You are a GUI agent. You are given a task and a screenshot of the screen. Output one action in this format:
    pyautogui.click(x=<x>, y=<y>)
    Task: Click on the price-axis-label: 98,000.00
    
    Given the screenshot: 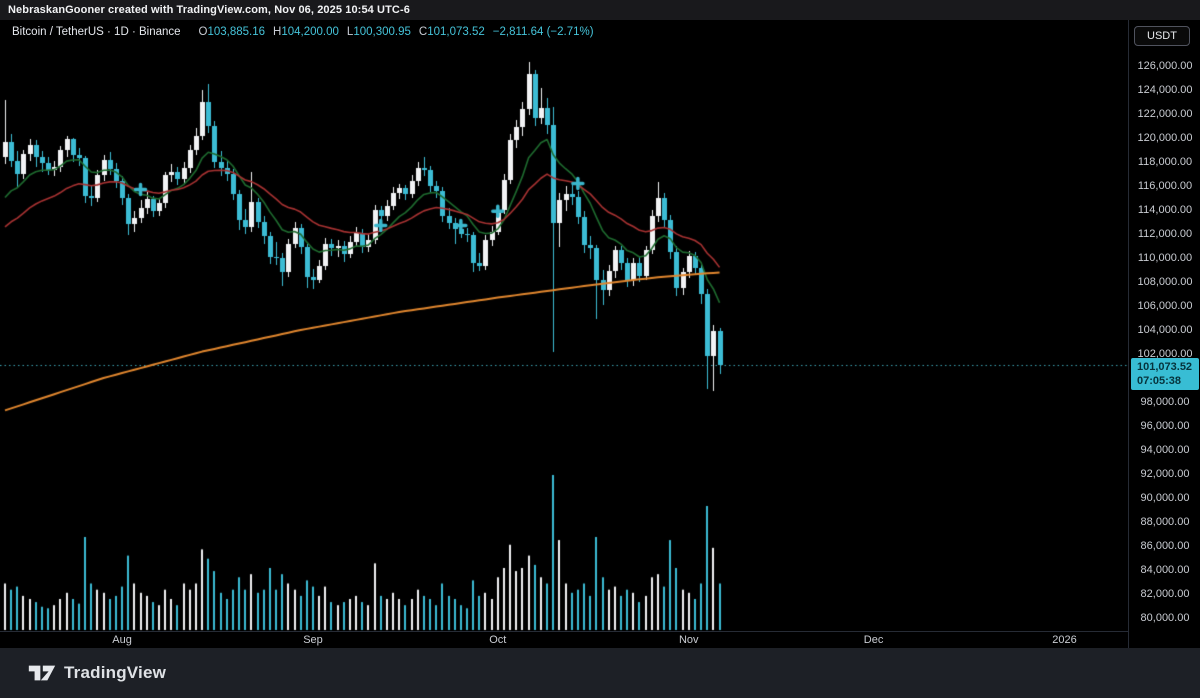 What is the action you would take?
    pyautogui.click(x=1165, y=402)
    